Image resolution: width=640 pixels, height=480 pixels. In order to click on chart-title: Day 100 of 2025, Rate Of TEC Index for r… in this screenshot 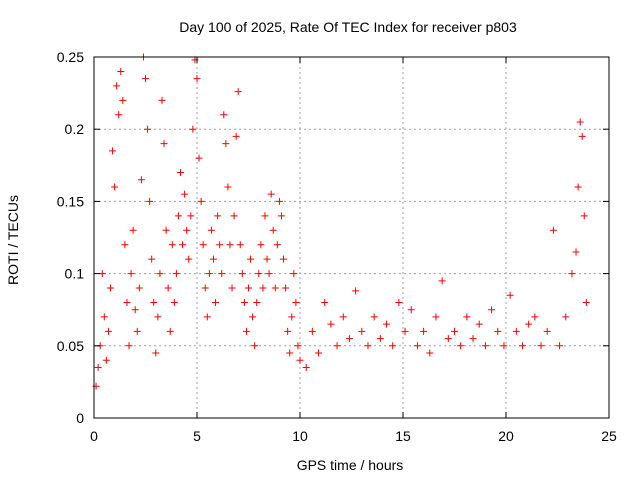, I will do `click(348, 27)`.